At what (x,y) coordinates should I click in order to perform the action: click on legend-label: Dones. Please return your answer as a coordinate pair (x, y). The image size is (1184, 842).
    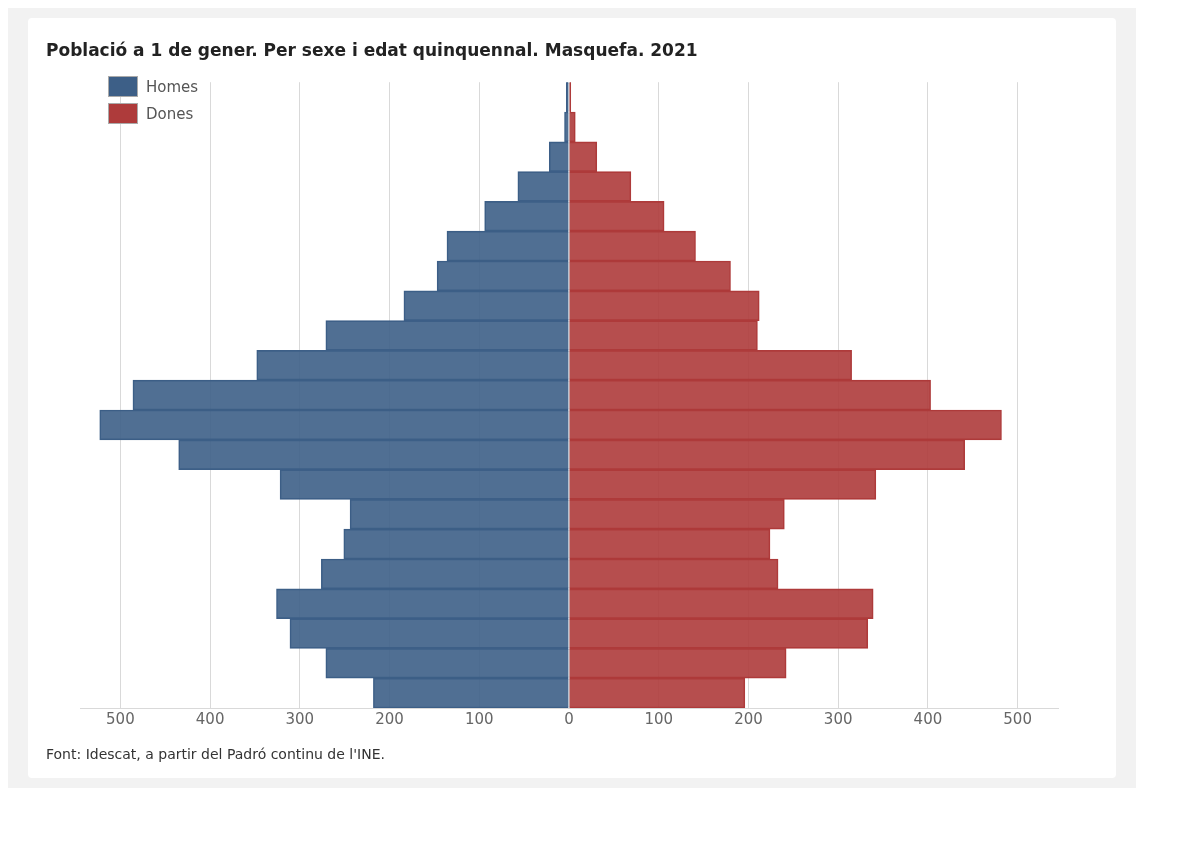
    Looking at the image, I should click on (170, 113).